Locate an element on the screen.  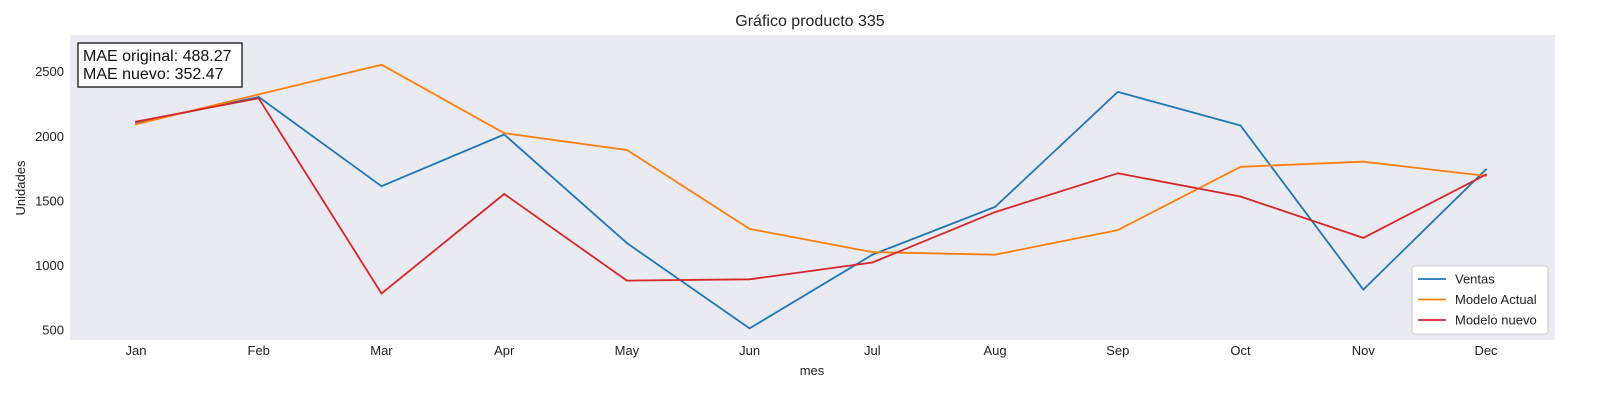
data-point-modelo-nuevo-apr is located at coordinates (504, 194).